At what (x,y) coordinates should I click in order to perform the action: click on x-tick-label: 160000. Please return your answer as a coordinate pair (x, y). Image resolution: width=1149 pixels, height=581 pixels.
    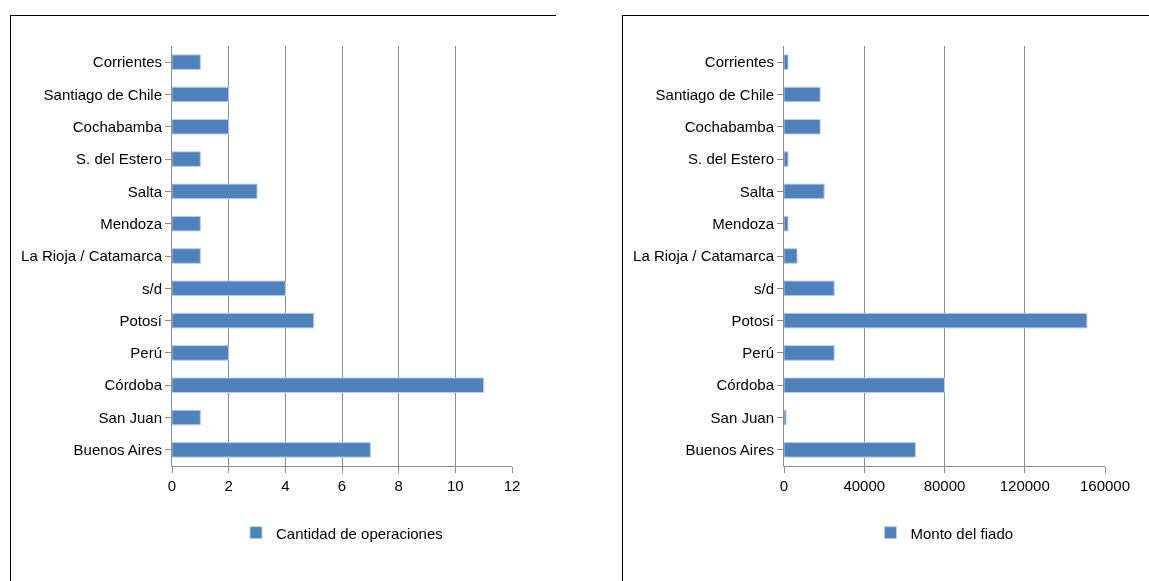
    Looking at the image, I should click on (1105, 485).